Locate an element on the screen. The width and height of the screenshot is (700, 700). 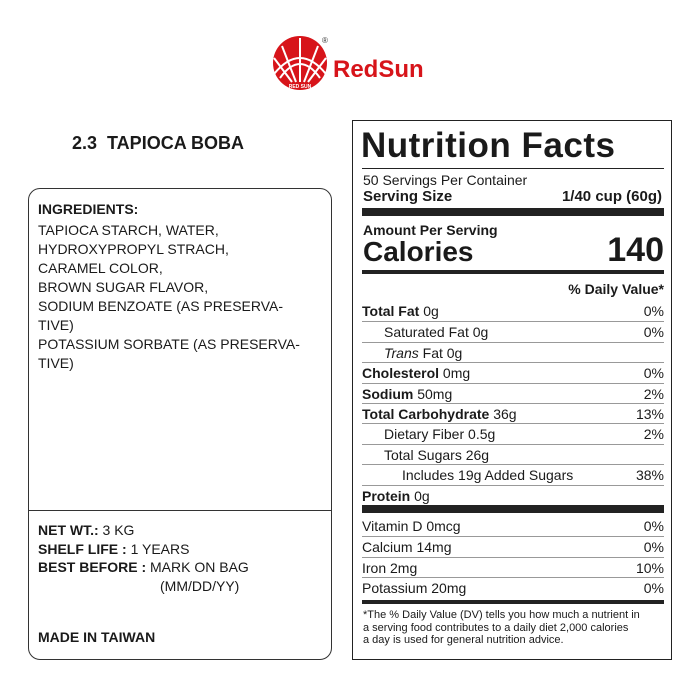
label: BEST BEFORE : is located at coordinates (92, 567).